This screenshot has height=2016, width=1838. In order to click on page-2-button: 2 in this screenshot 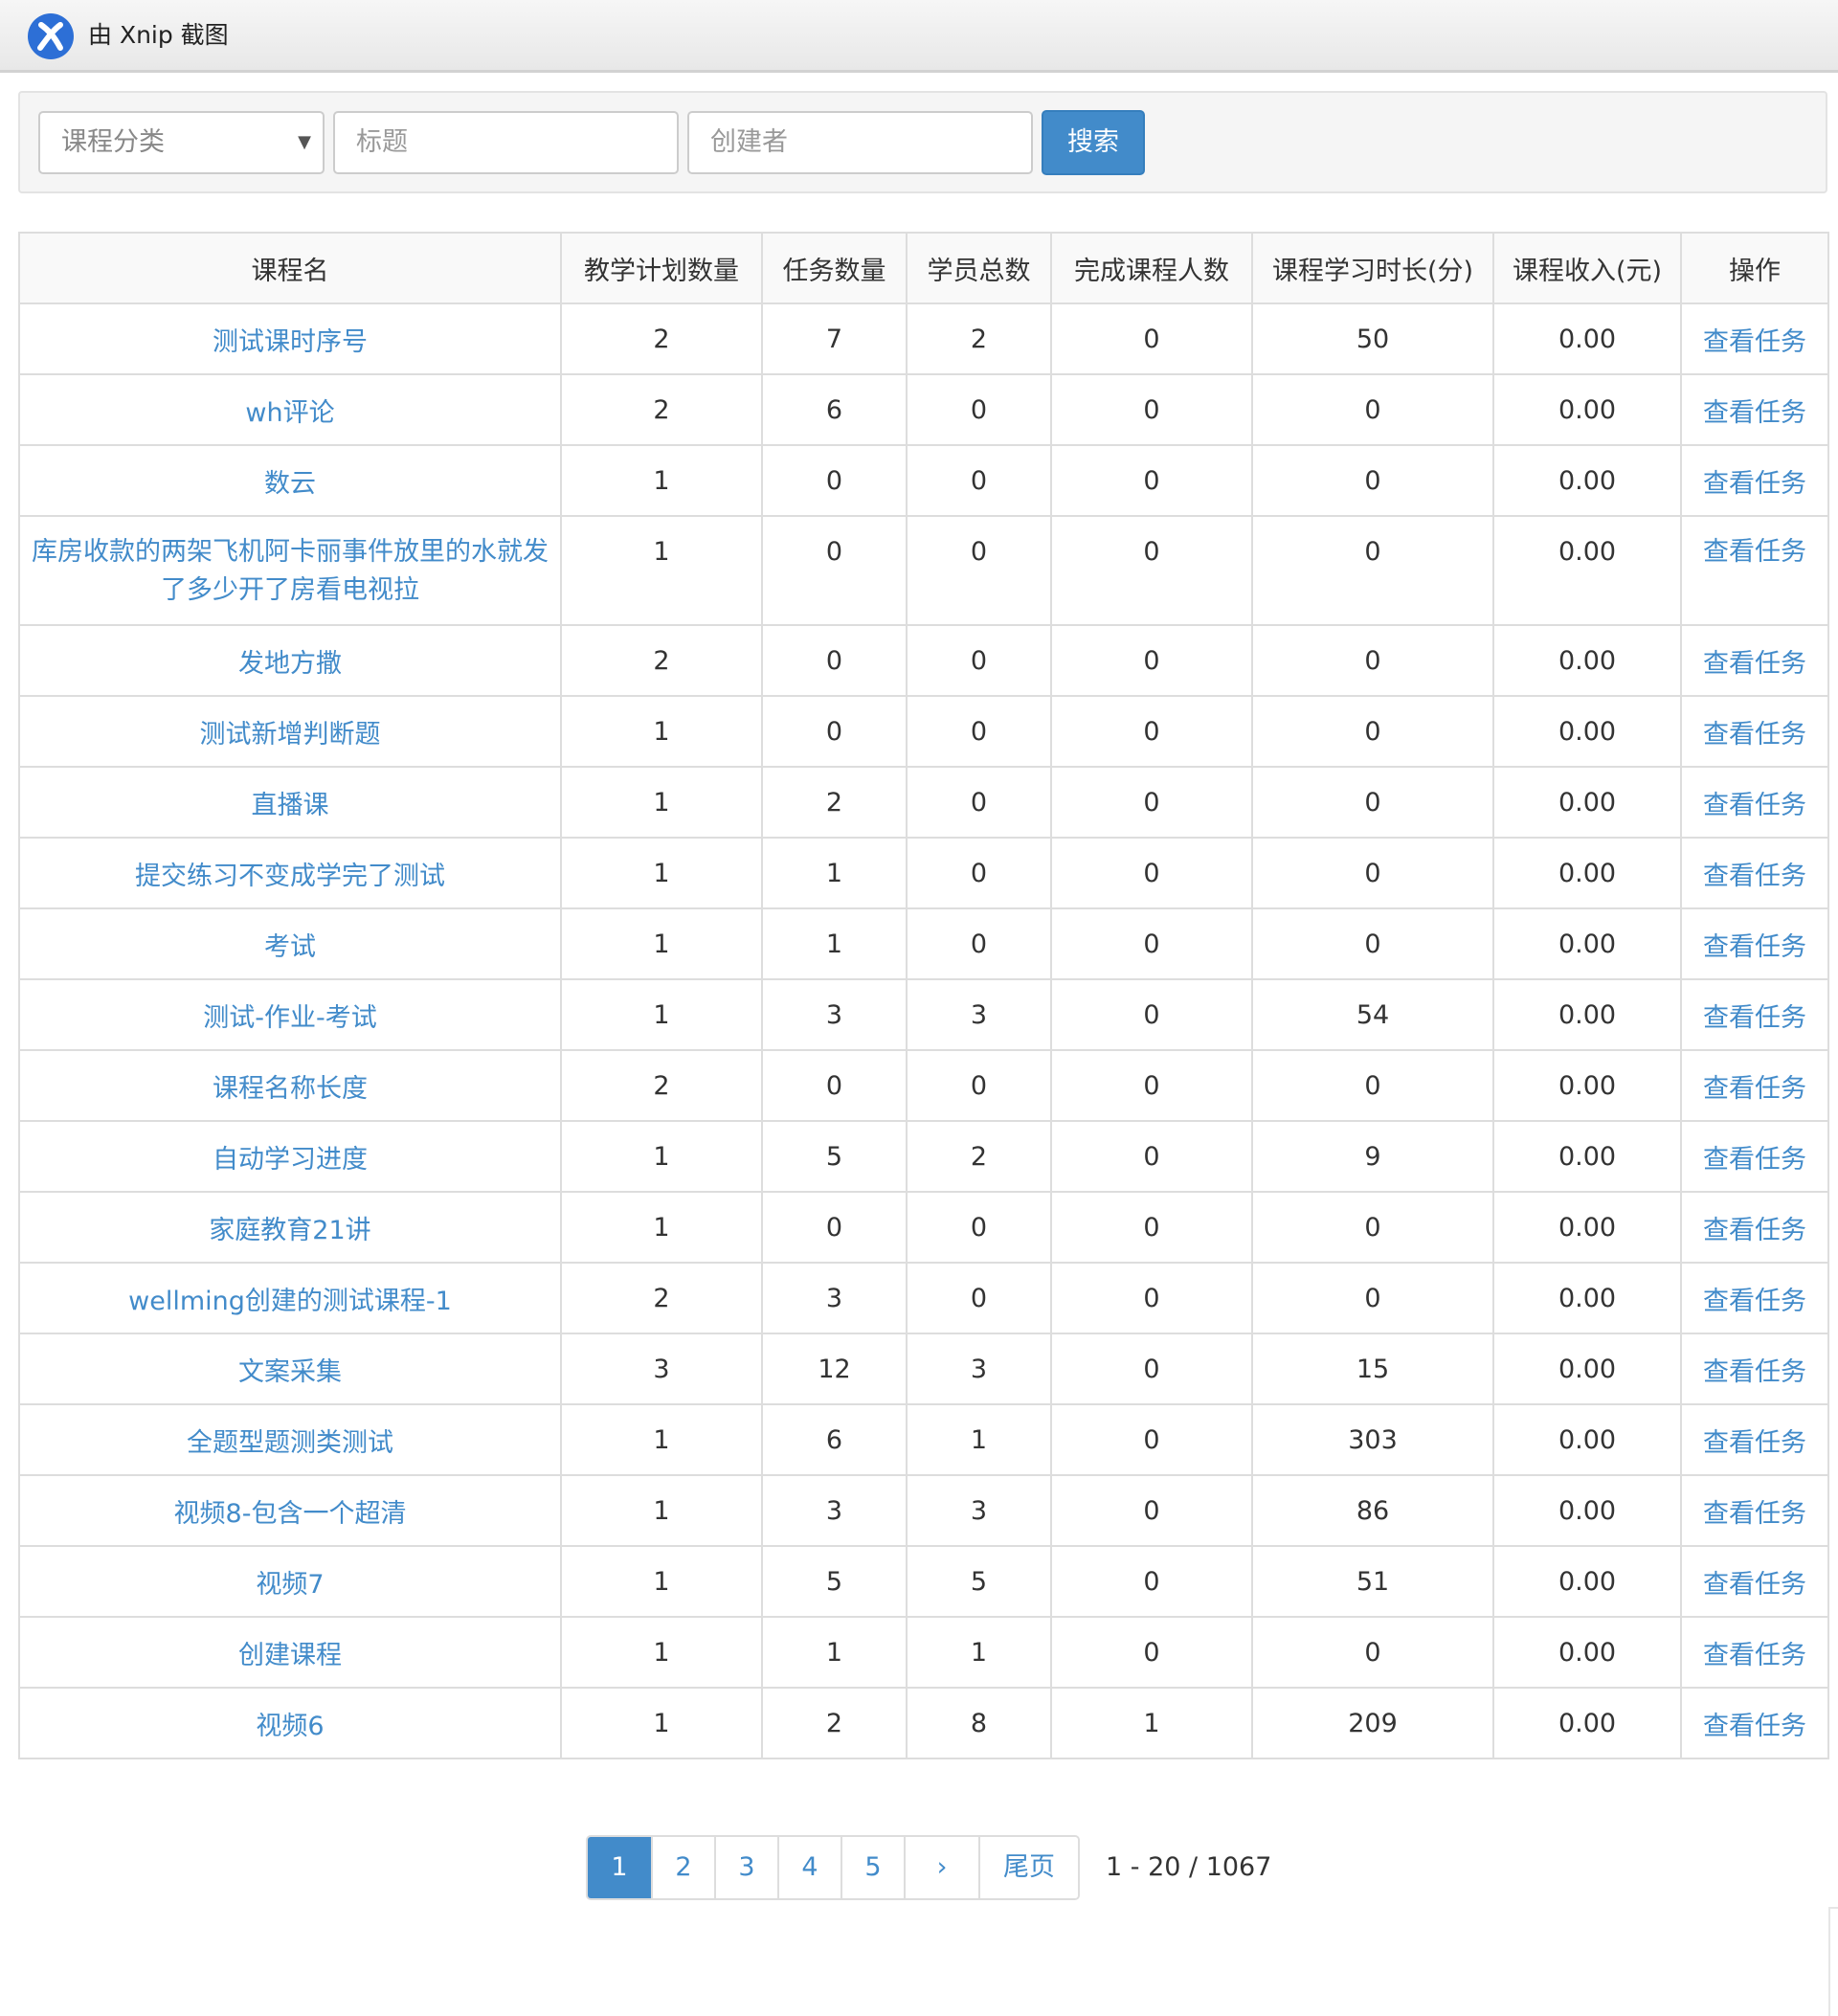, I will do `click(683, 1868)`.